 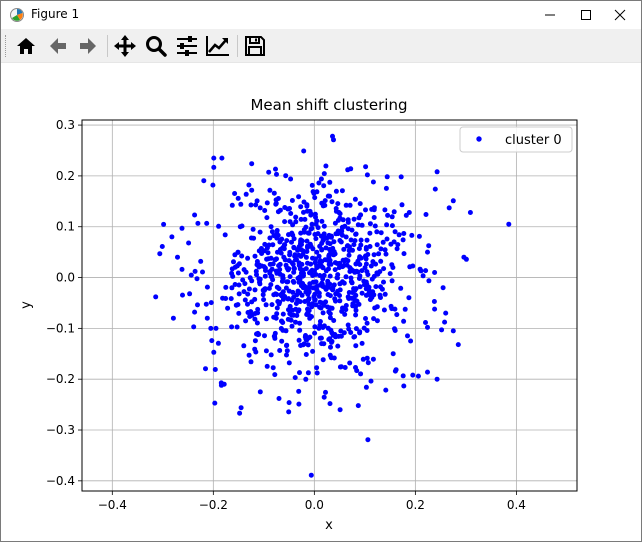 What do you see at coordinates (516, 139) in the screenshot?
I see `legend: cluster 0` at bounding box center [516, 139].